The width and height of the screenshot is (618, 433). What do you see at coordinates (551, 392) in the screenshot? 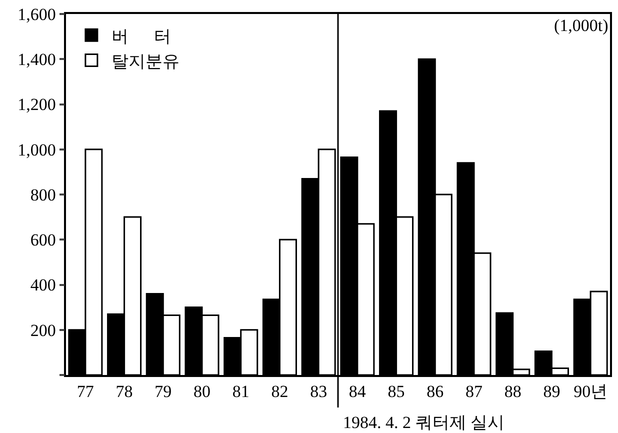
I see `x-tick-label: 89` at bounding box center [551, 392].